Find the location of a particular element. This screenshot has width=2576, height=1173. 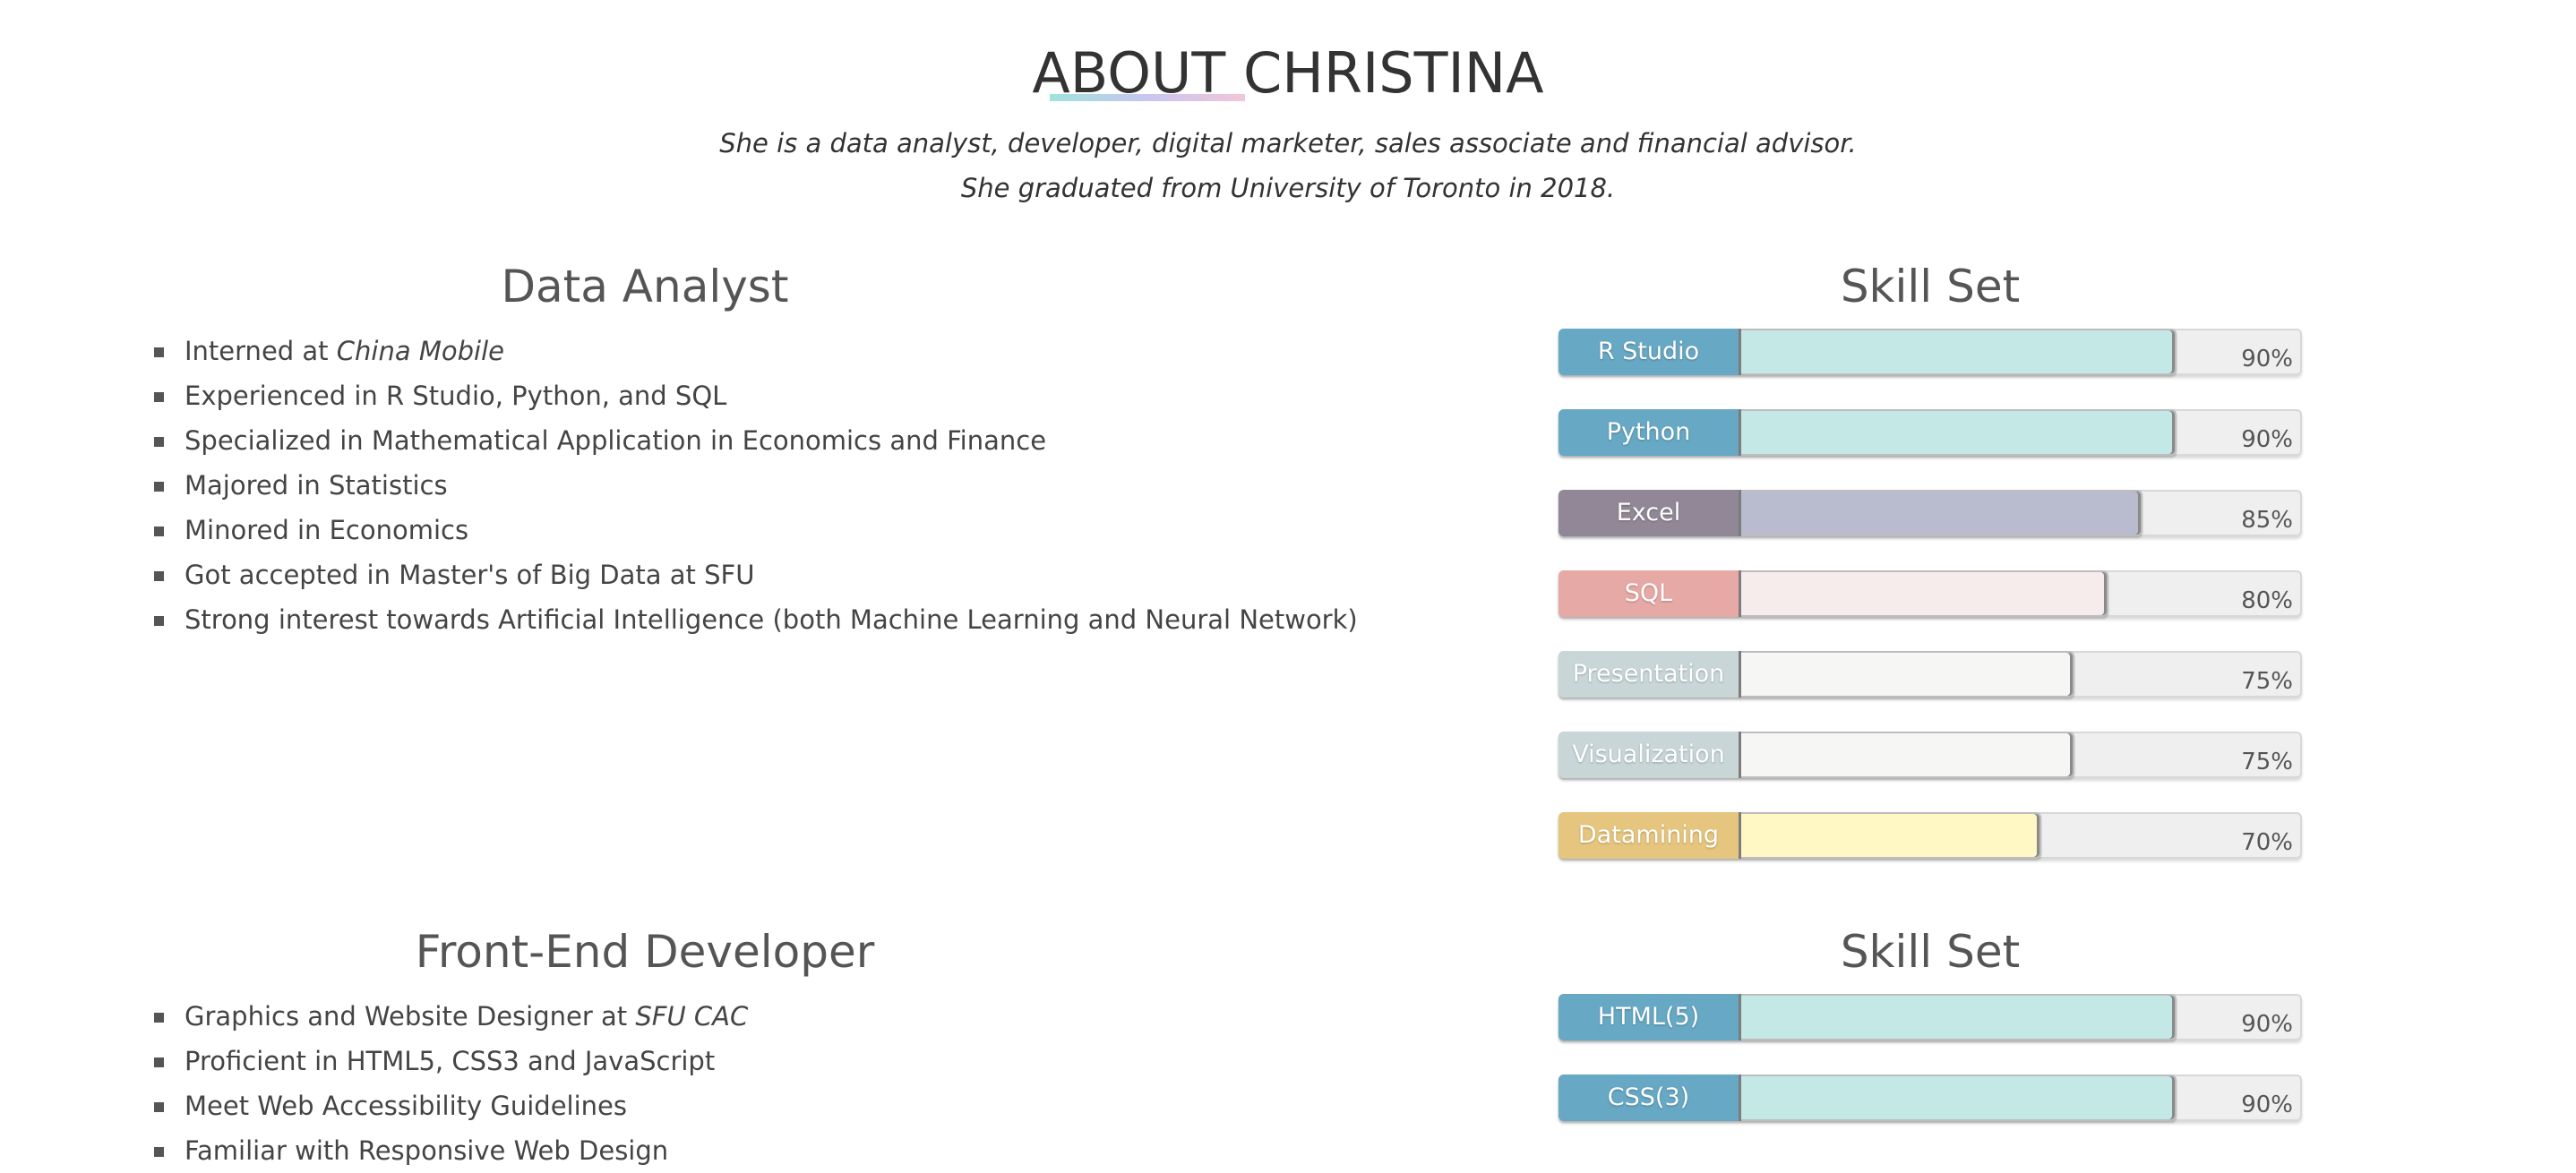

list-item-emphasis: SFU CAC is located at coordinates (692, 1017).